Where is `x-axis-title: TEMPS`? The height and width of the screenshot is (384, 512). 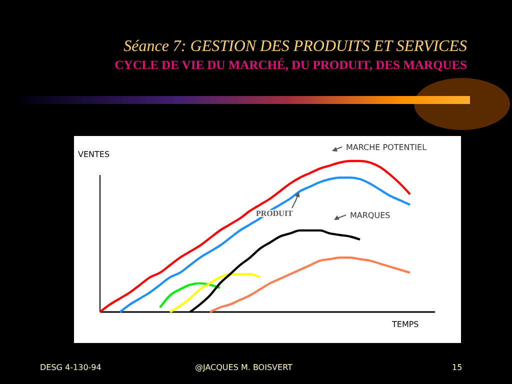 x-axis-title: TEMPS is located at coordinates (405, 324).